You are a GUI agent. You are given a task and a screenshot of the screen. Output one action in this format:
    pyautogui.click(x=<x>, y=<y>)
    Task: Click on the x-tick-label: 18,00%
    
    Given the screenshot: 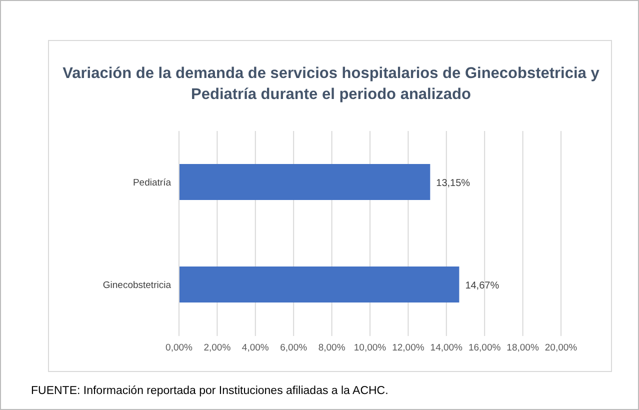 What is the action you would take?
    pyautogui.click(x=523, y=348)
    